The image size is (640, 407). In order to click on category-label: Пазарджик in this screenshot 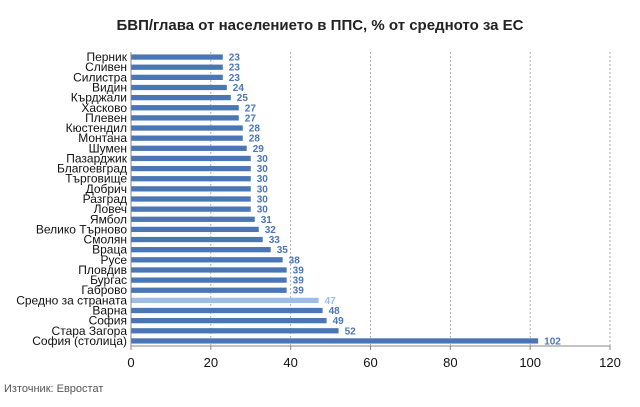, I will do `click(96, 158)`.